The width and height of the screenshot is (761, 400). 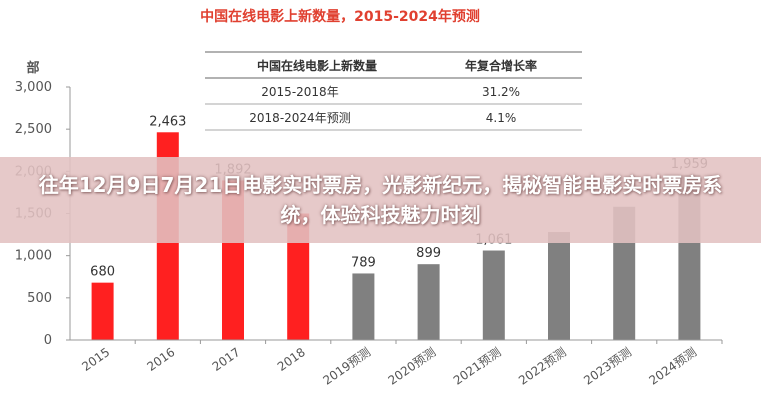 What do you see at coordinates (299, 92) in the screenshot?
I see `table-cell-period-1: 2015-2018年` at bounding box center [299, 92].